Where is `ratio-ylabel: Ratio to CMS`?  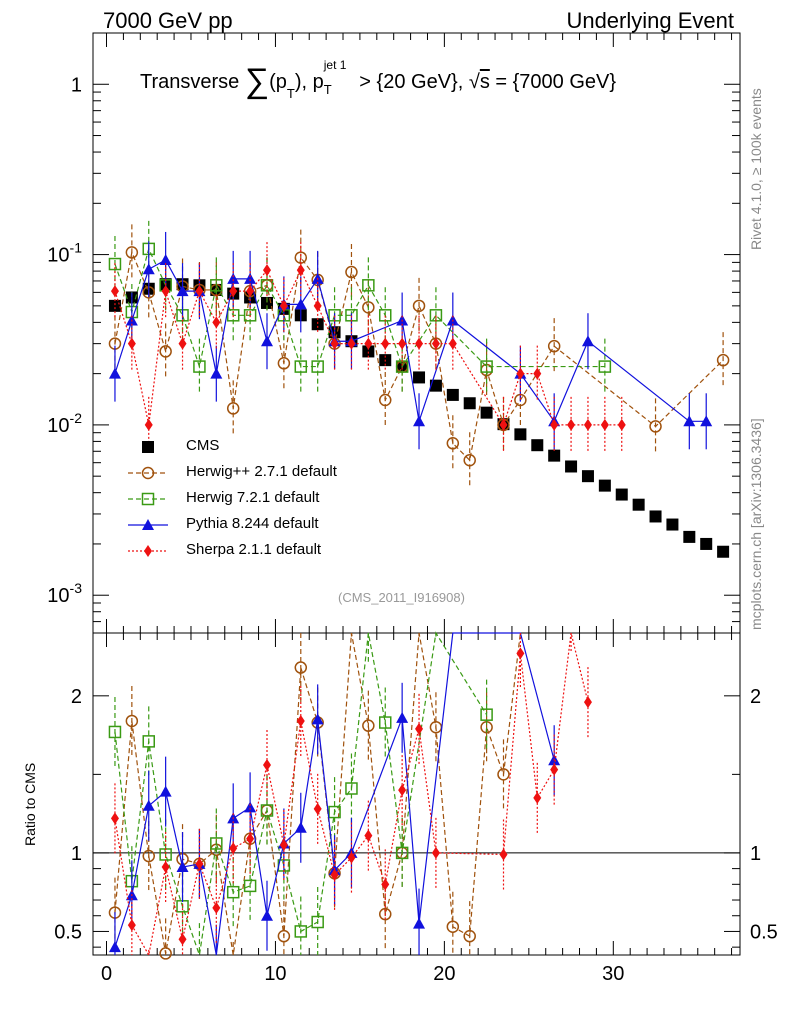 ratio-ylabel: Ratio to CMS is located at coordinates (30, 804).